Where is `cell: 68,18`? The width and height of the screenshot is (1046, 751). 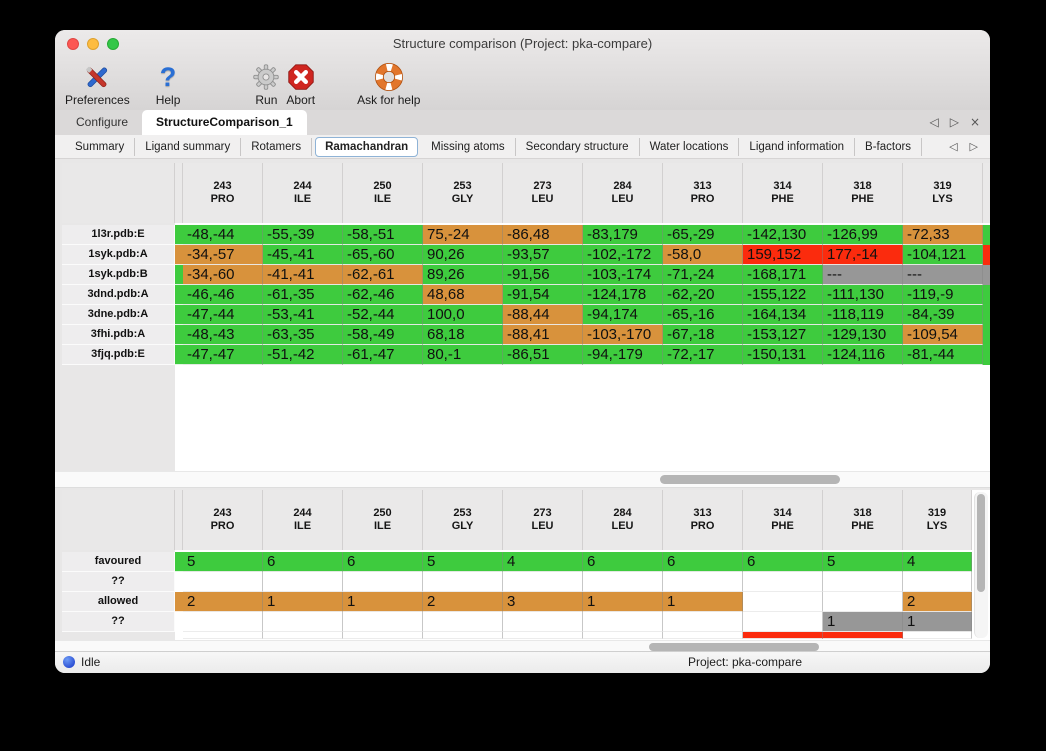 cell: 68,18 is located at coordinates (463, 335).